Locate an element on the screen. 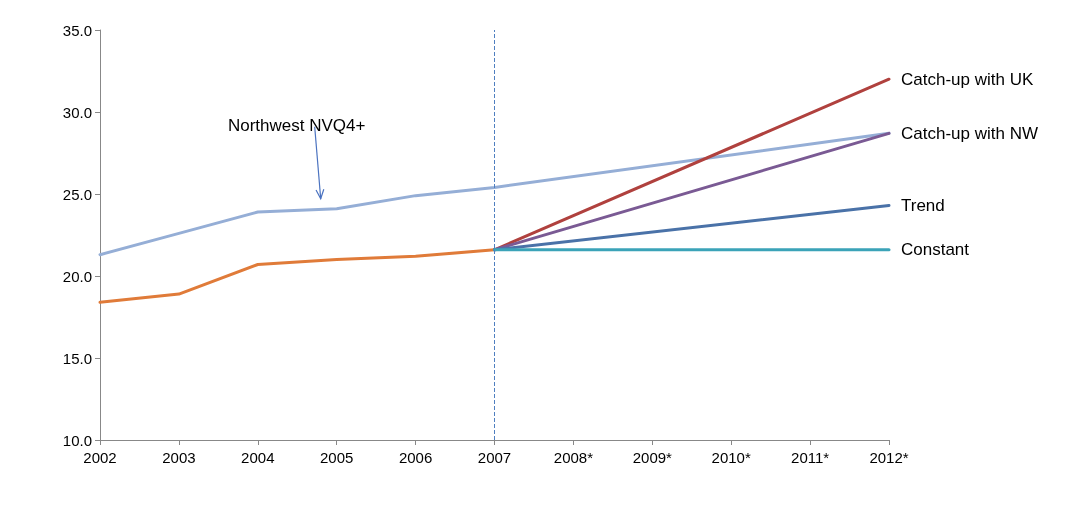  x-tick-label: 2006 is located at coordinates (415, 457).